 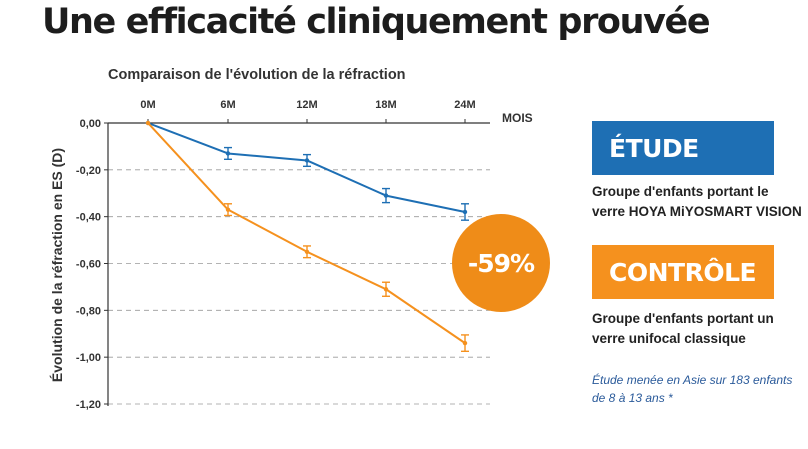 What do you see at coordinates (517, 118) in the screenshot?
I see `x-axis-unit-label: MOIS` at bounding box center [517, 118].